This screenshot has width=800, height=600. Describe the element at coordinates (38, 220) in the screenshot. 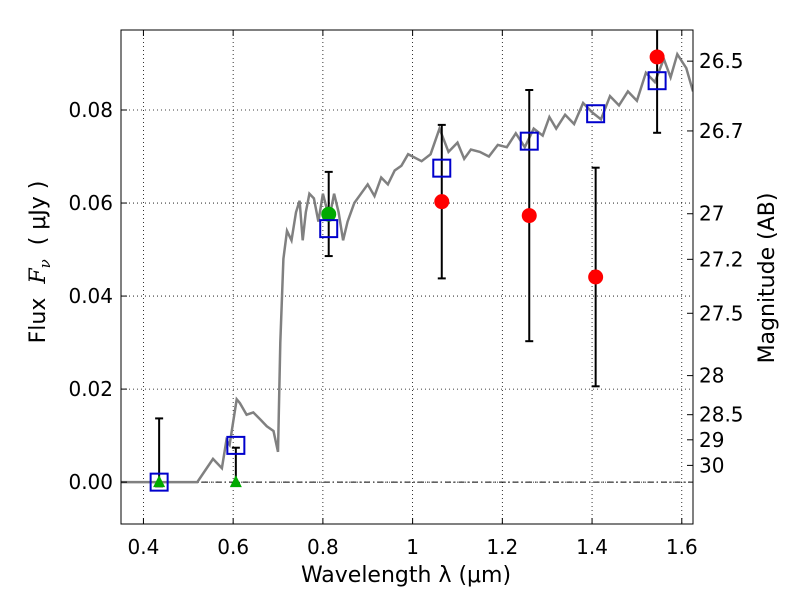

I see `y-axis-label-suffix: ( μJy )` at that location.